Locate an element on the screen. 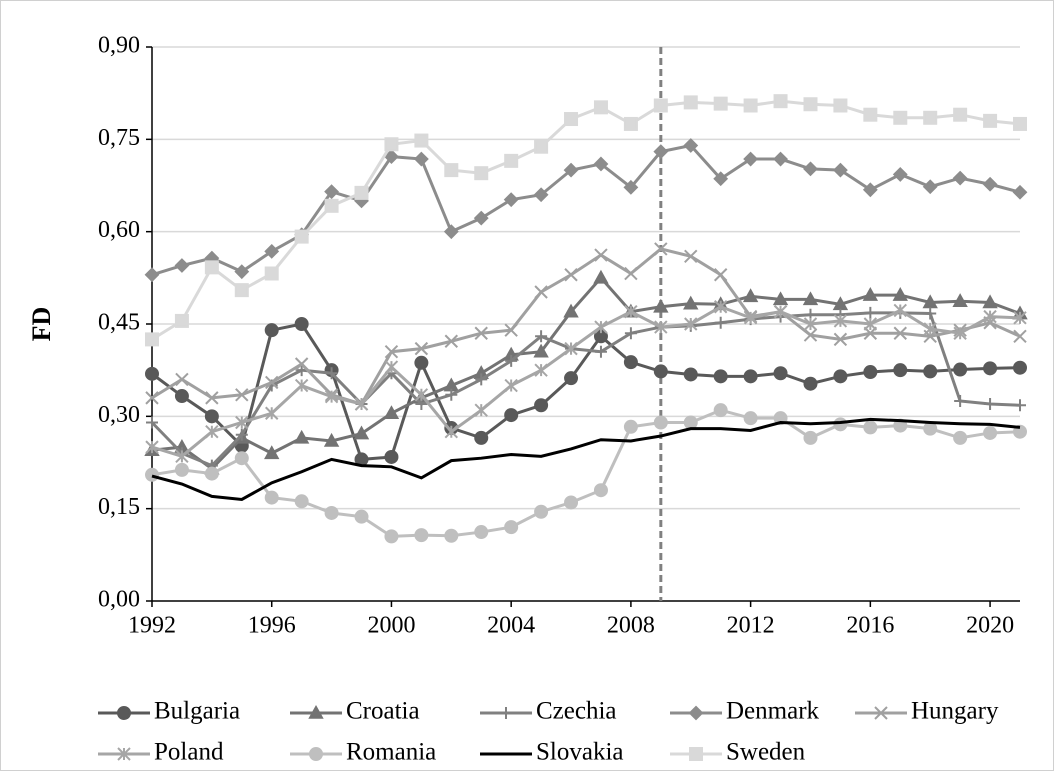 The height and width of the screenshot is (771, 1054). legend-label: Poland is located at coordinates (189, 752).